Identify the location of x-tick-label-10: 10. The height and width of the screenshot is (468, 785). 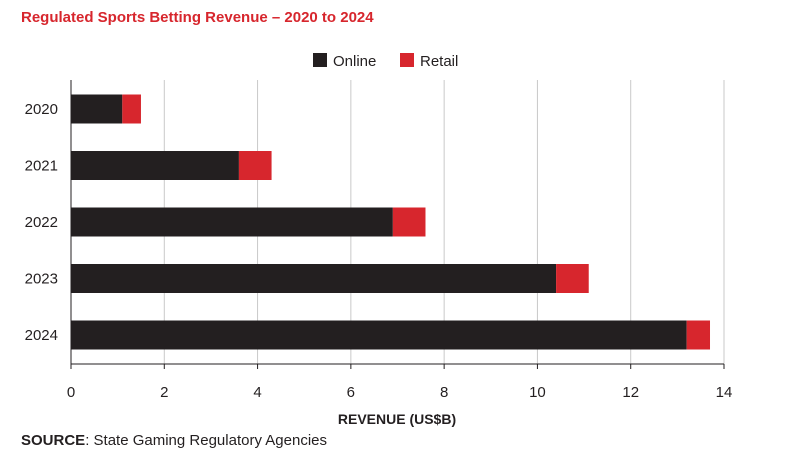
(537, 392).